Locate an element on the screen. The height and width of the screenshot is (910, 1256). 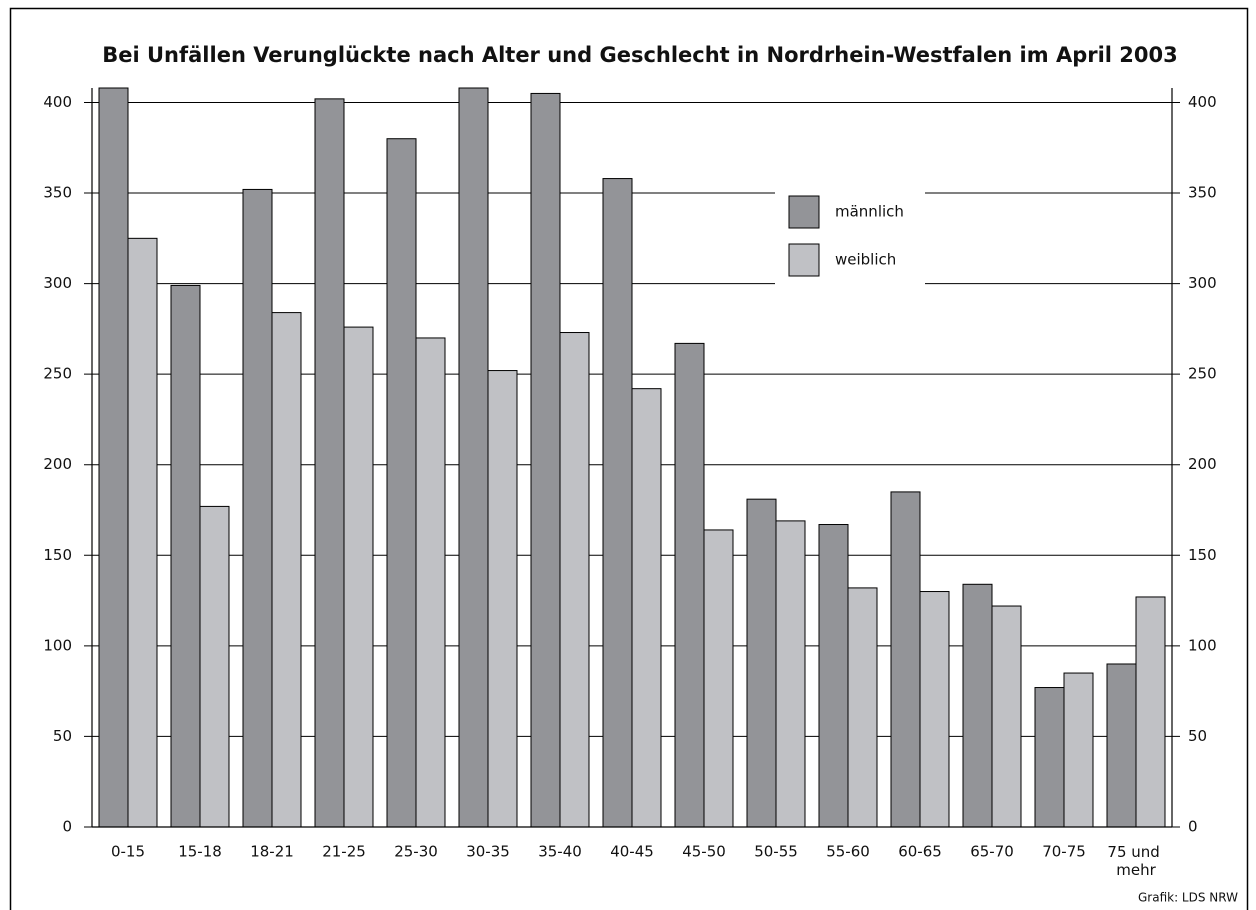
x-tick-label: 18-21 is located at coordinates (272, 852).